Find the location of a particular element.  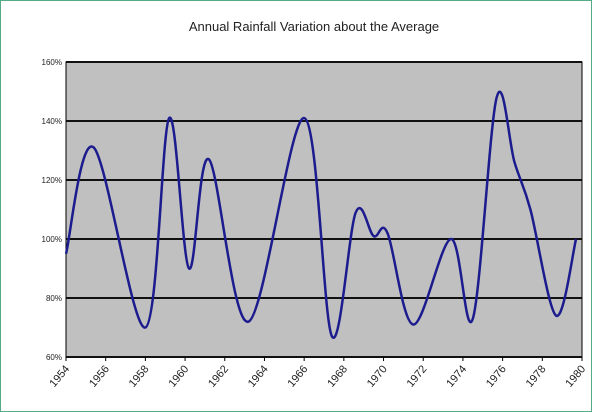

y-tick-label: 60% is located at coordinates (54, 357).